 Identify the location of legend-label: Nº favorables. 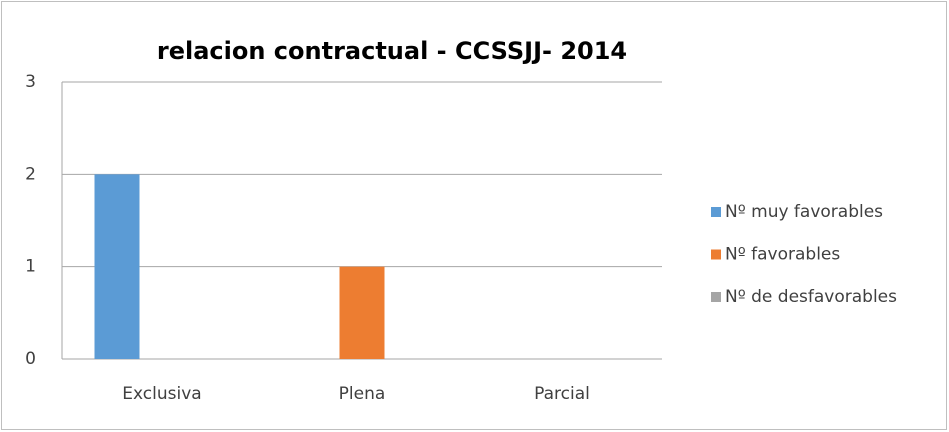
(782, 255).